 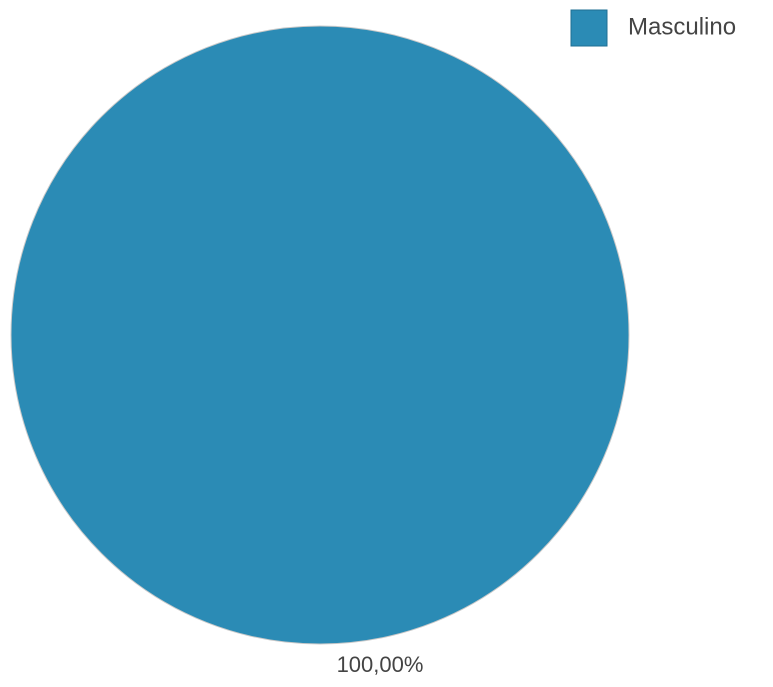 I want to click on legend: Masculino, so click(x=653, y=28).